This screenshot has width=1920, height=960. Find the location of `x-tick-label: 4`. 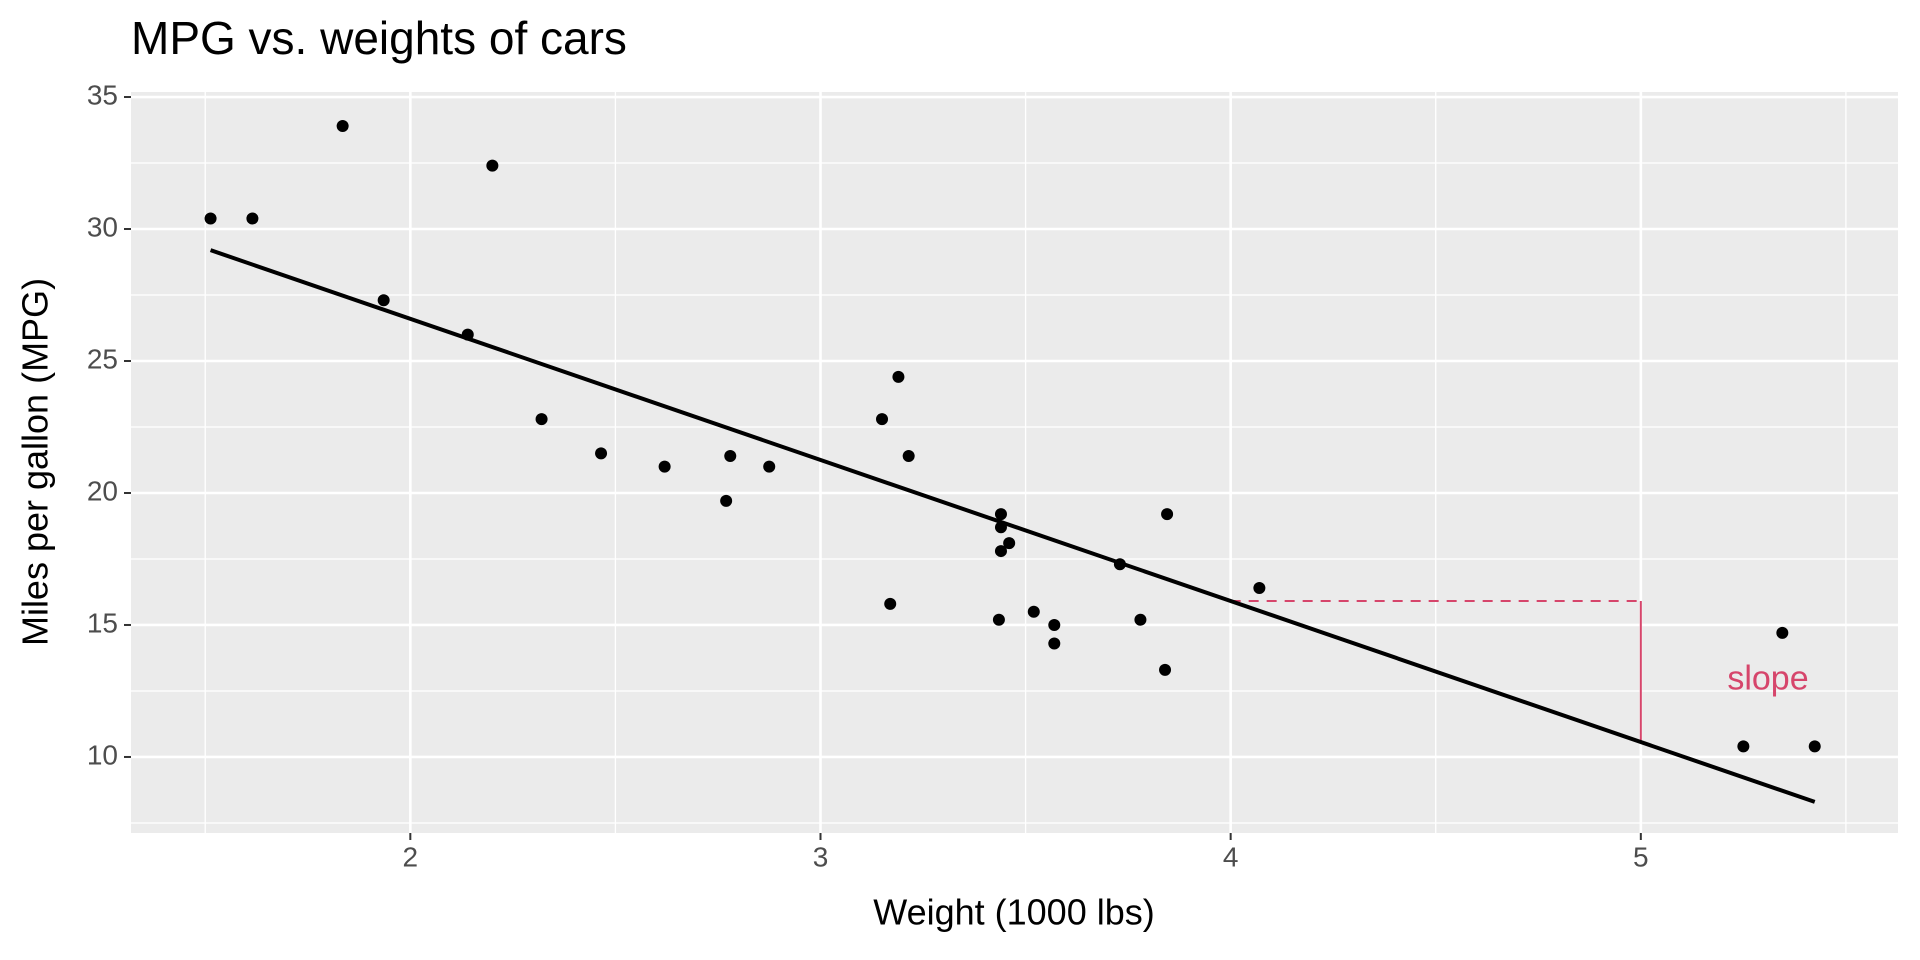

x-tick-label: 4 is located at coordinates (1231, 856).